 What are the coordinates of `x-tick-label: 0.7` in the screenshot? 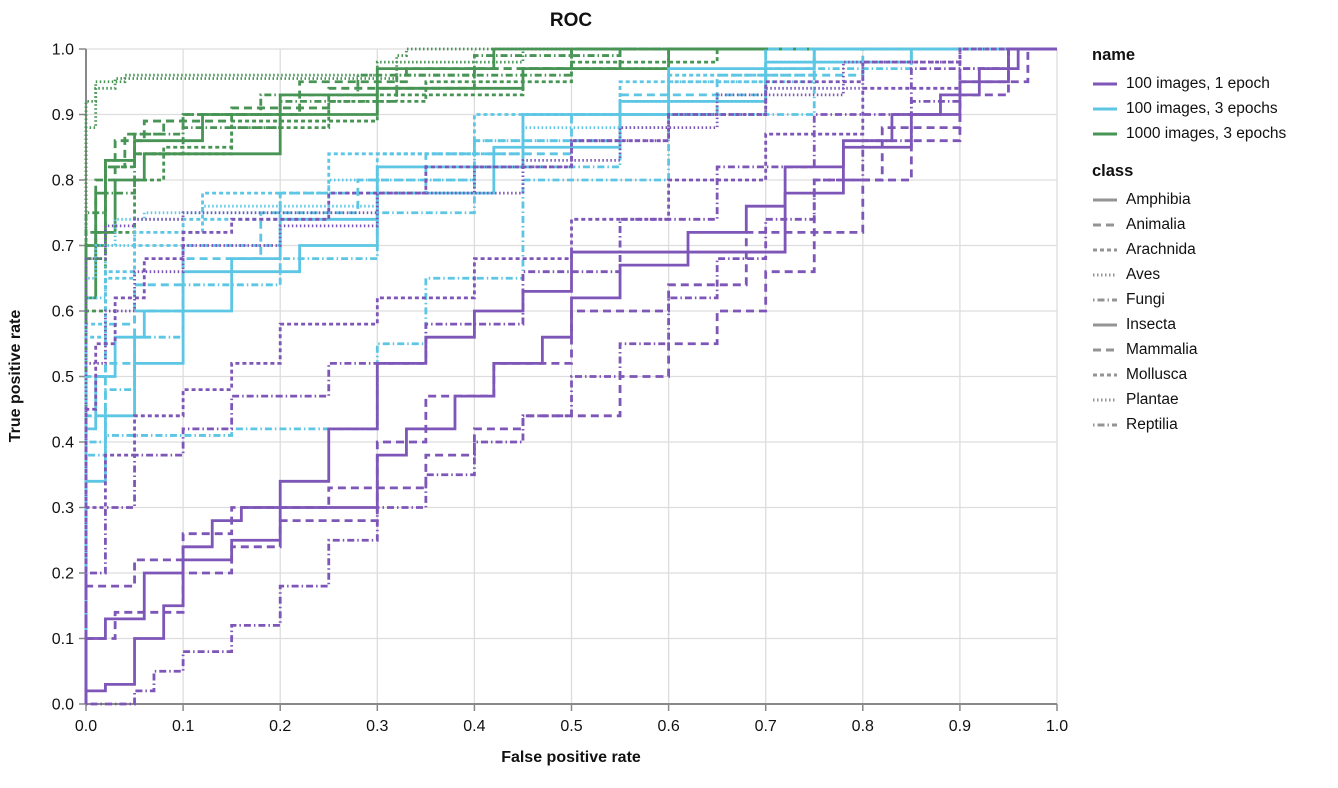 It's located at (766, 726).